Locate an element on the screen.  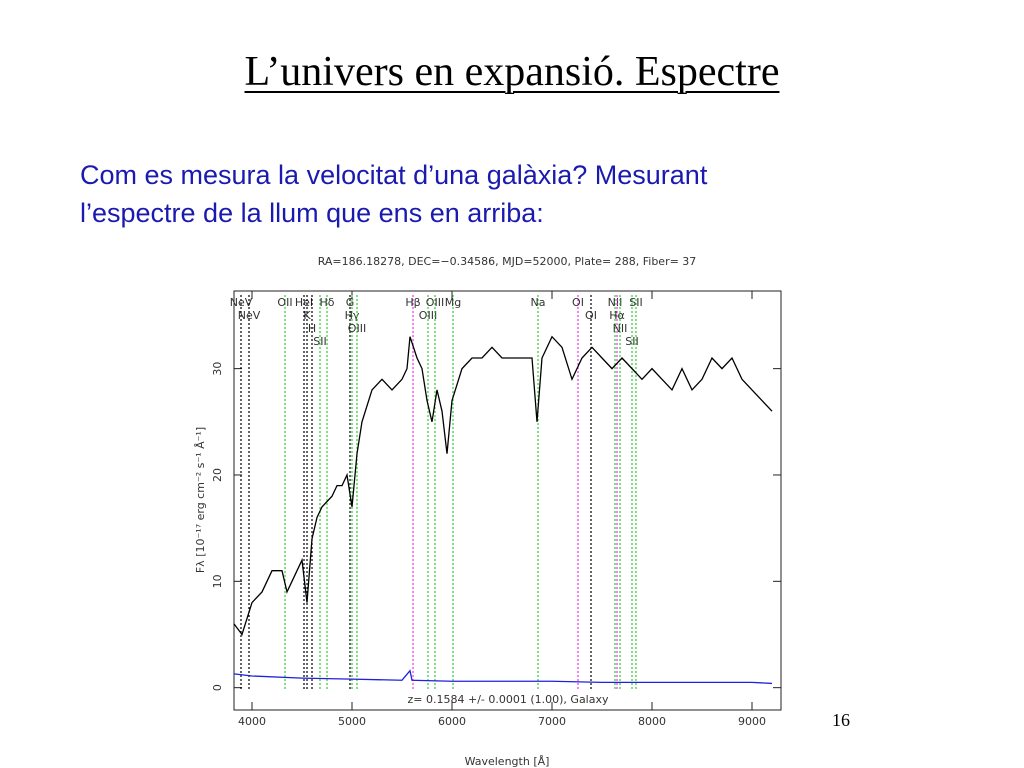
line-label: Na is located at coordinates (538, 302).